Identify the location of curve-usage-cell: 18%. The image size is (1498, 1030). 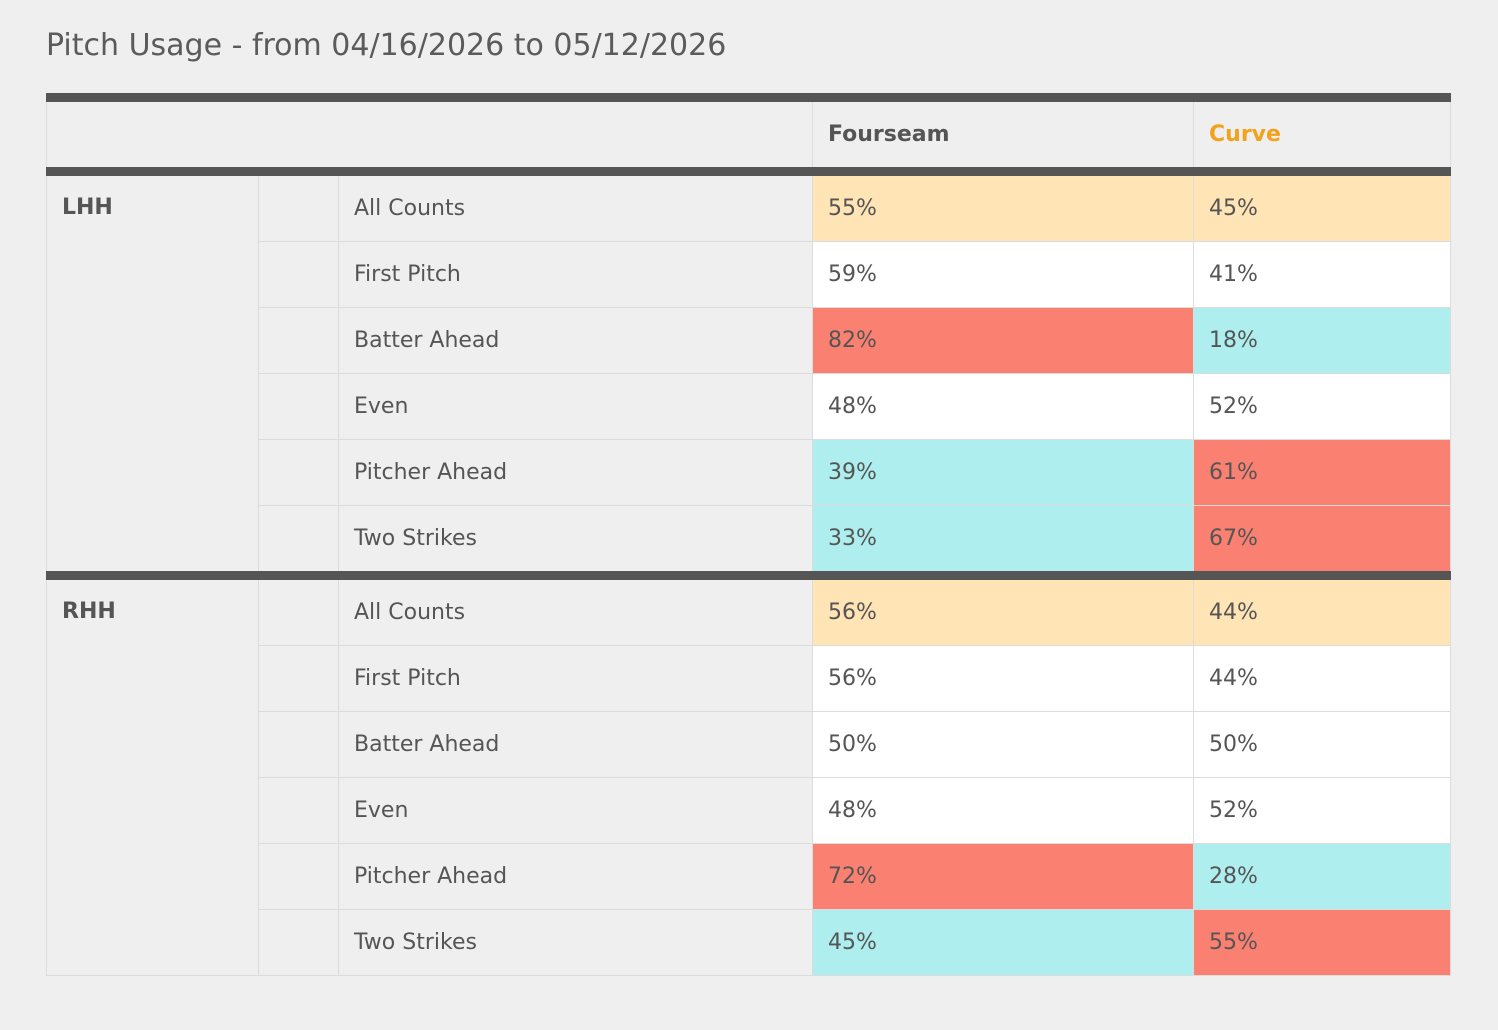
(1322, 340).